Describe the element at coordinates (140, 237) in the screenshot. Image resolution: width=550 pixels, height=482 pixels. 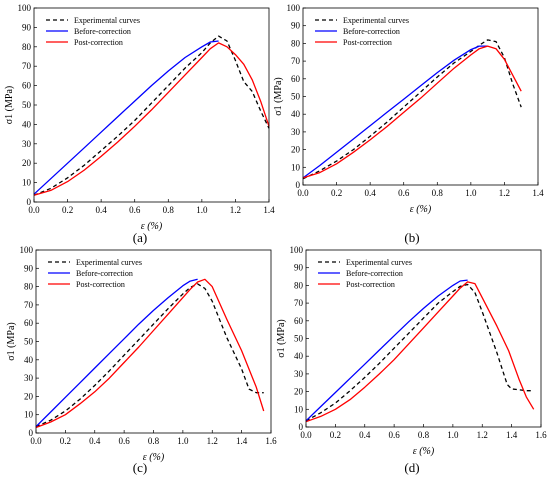
I see `panel-label: (a)` at that location.